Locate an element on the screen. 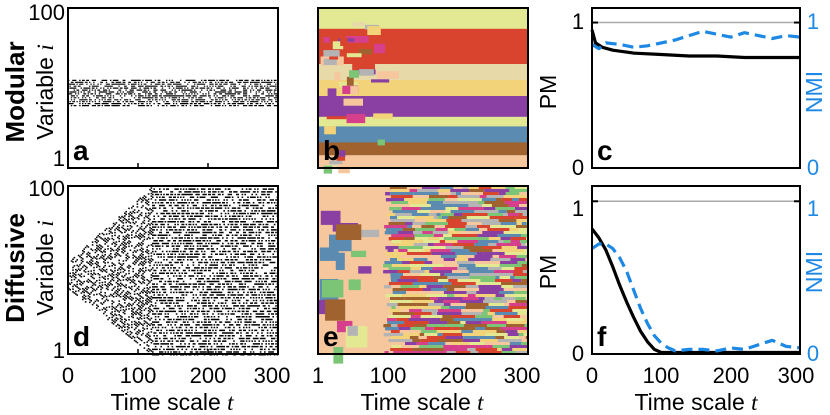 The width and height of the screenshot is (830, 415). panel-f: f is located at coordinates (695, 270).